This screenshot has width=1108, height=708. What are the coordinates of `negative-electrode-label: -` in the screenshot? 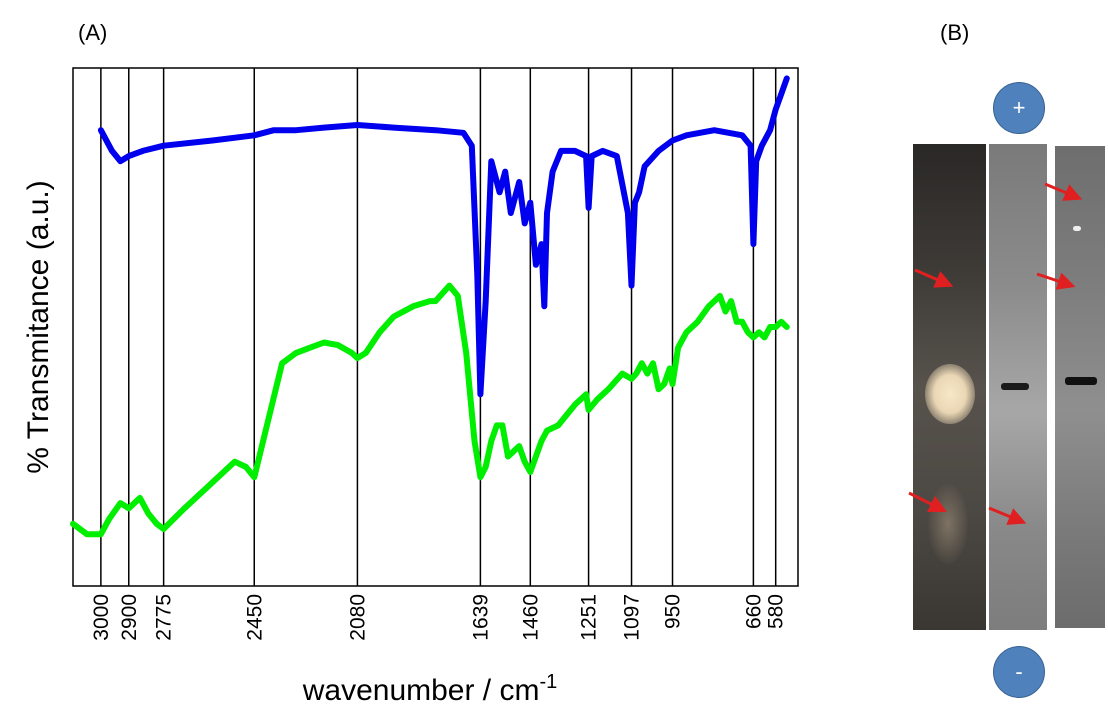 It's located at (1019, 671).